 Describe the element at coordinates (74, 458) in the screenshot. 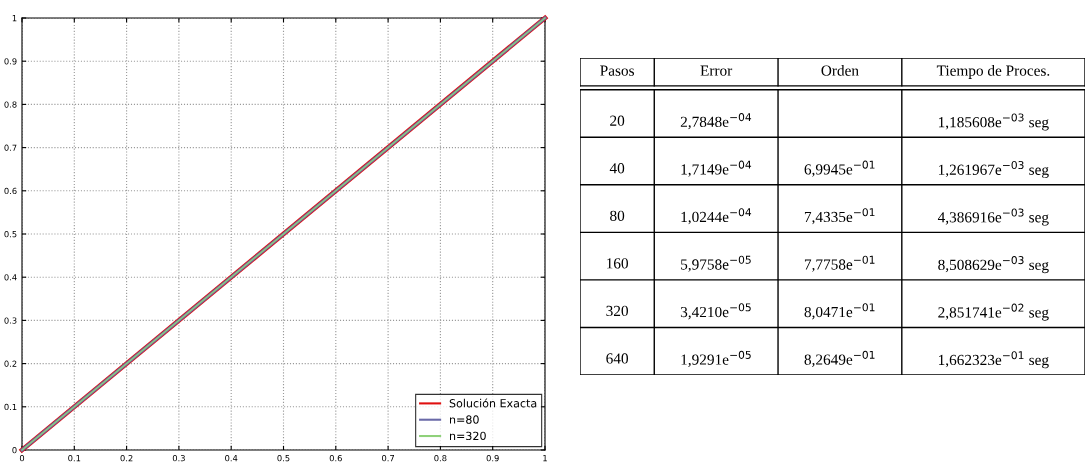

I see `x-tick-label: 0.1` at that location.